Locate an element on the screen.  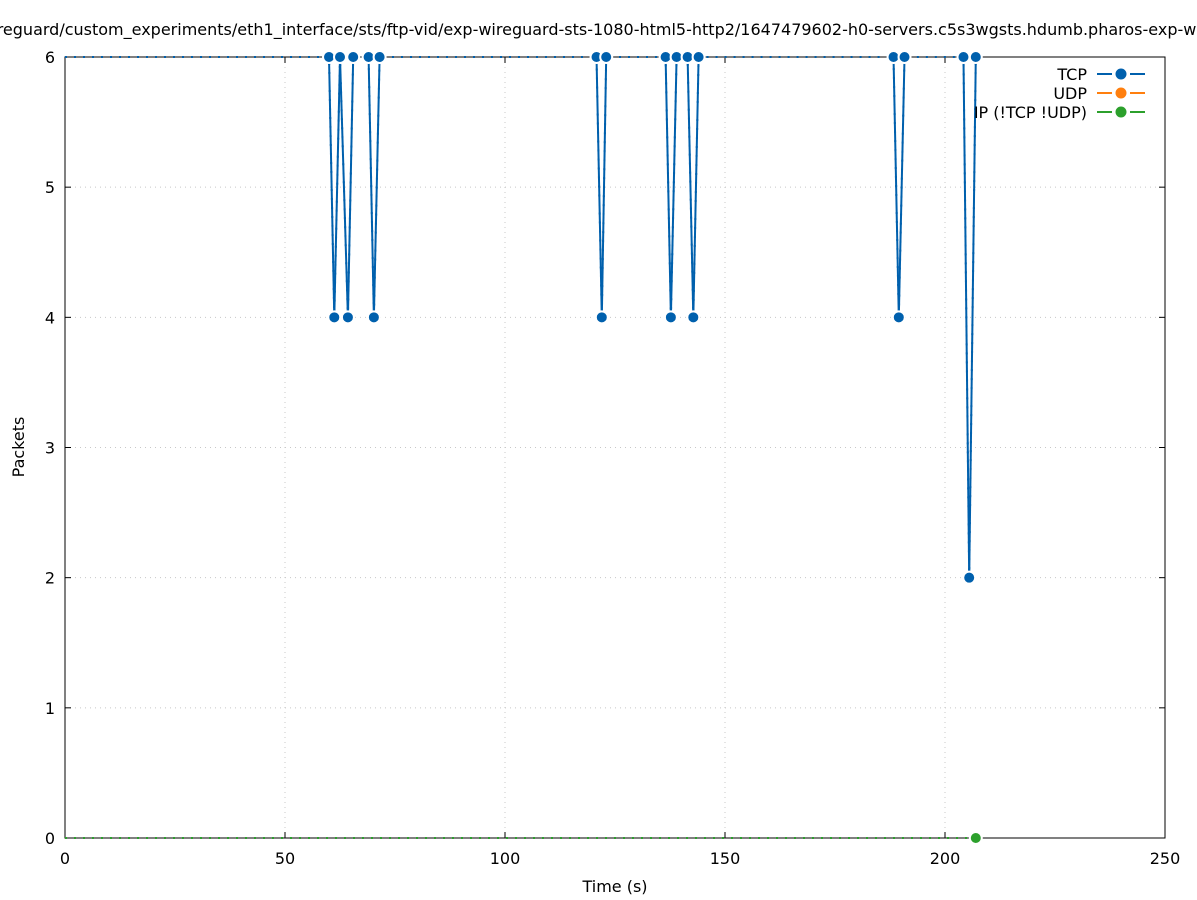
legend-item: UDP is located at coordinates (1099, 93).